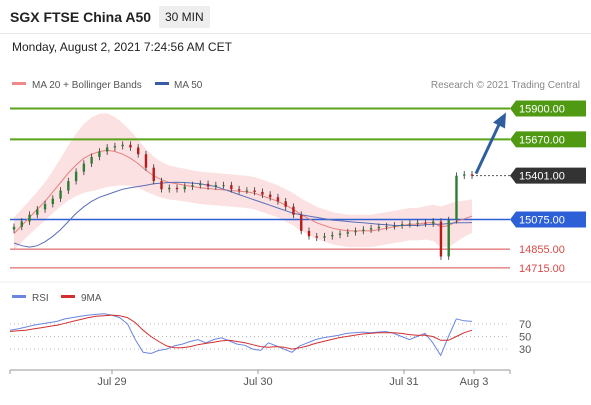 The height and width of the screenshot is (405, 591). What do you see at coordinates (162, 83) in the screenshot?
I see `legend-ma50-swatch` at bounding box center [162, 83].